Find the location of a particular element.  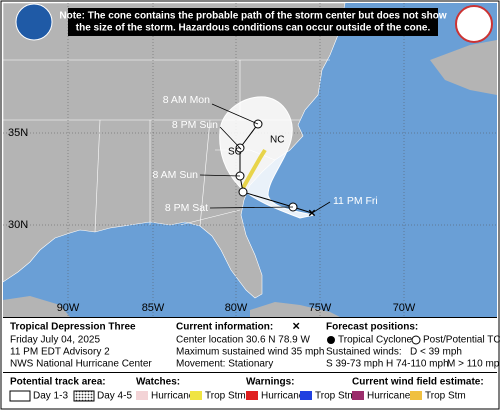

current-line: Maximum sustained wind 35 mph is located at coordinates (250, 352).